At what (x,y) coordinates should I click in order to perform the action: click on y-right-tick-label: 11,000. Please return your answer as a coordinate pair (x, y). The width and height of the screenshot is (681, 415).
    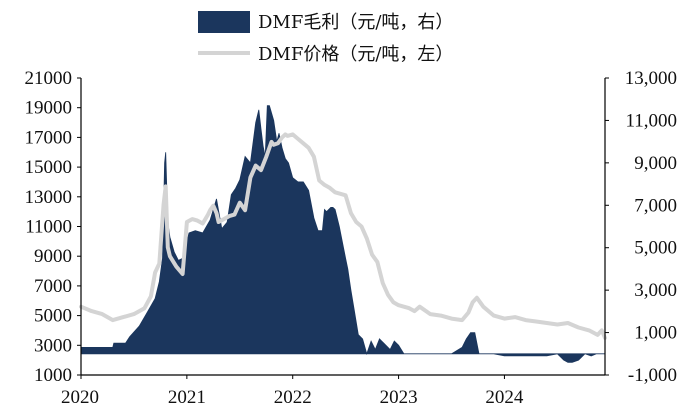
    Looking at the image, I should click on (651, 120).